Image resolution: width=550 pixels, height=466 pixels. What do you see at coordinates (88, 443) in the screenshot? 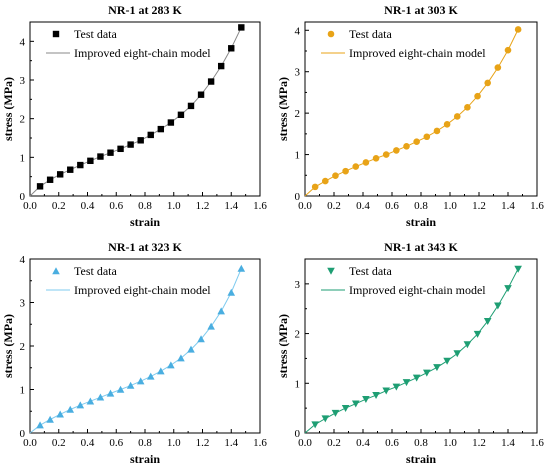
I see `x-tick-label: 0.4` at bounding box center [88, 443].